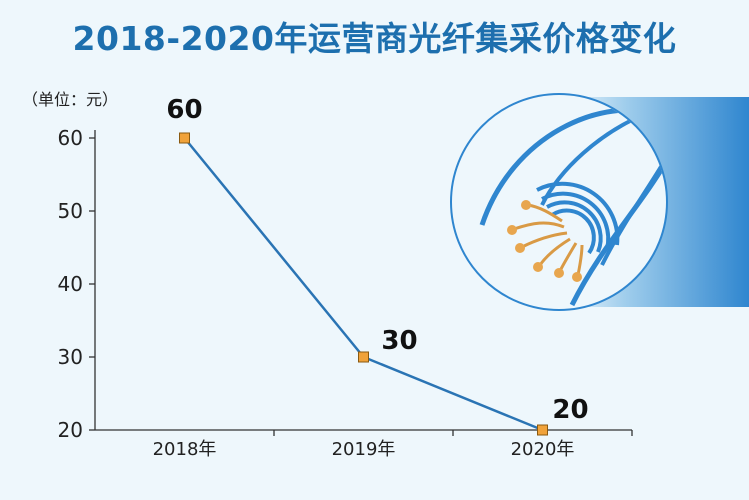 The height and width of the screenshot is (500, 749). What do you see at coordinates (70, 430) in the screenshot?
I see `y-tick-label: 20` at bounding box center [70, 430].